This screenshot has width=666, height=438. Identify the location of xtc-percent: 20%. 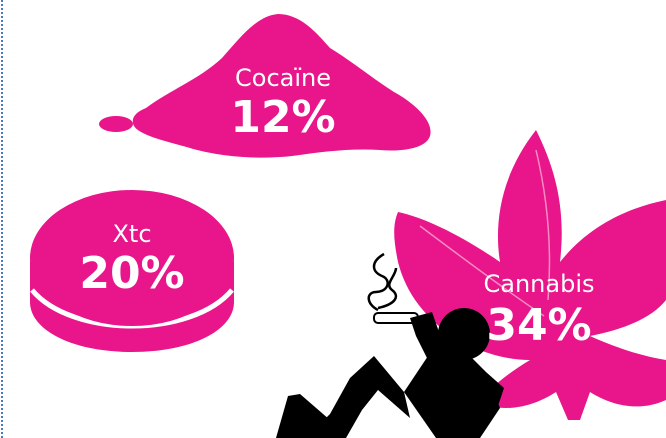
(132, 273).